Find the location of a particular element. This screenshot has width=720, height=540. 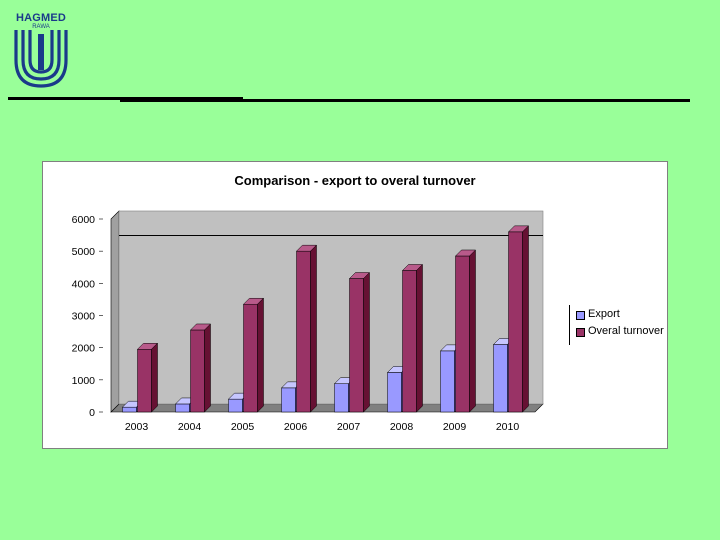

x-tick-label: 2008 is located at coordinates (402, 427).